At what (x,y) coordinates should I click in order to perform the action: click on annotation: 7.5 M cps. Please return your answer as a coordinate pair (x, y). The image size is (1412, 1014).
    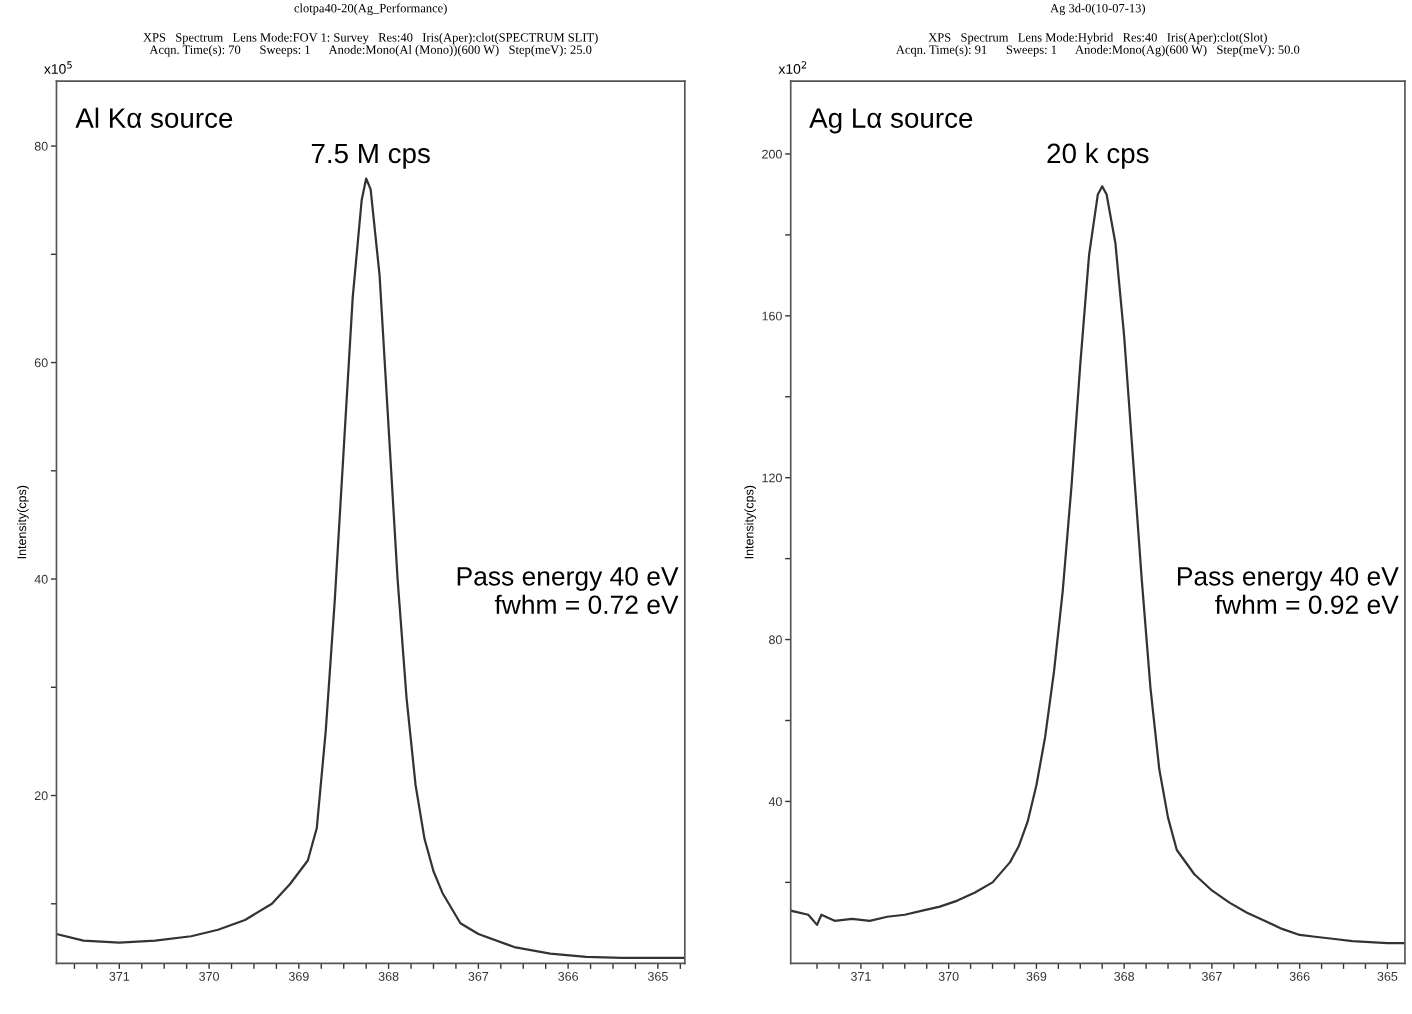
    Looking at the image, I should click on (370, 156).